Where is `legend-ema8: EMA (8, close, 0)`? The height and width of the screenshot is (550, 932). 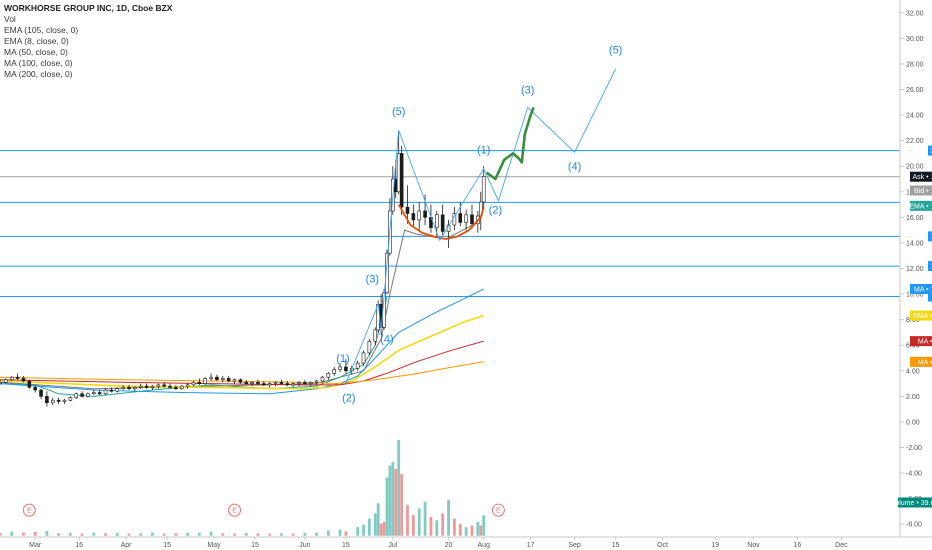
legend-ema8: EMA (8, close, 0) is located at coordinates (36, 41).